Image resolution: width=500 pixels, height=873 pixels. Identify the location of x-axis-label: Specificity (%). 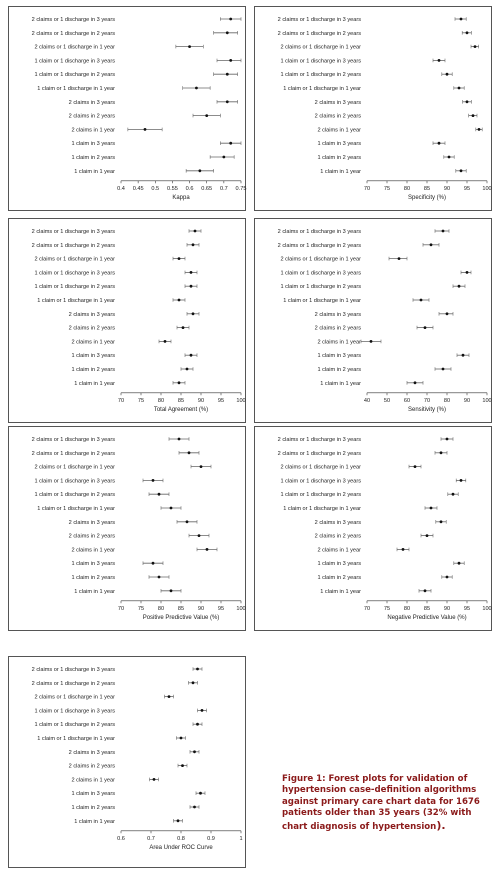
(427, 198).